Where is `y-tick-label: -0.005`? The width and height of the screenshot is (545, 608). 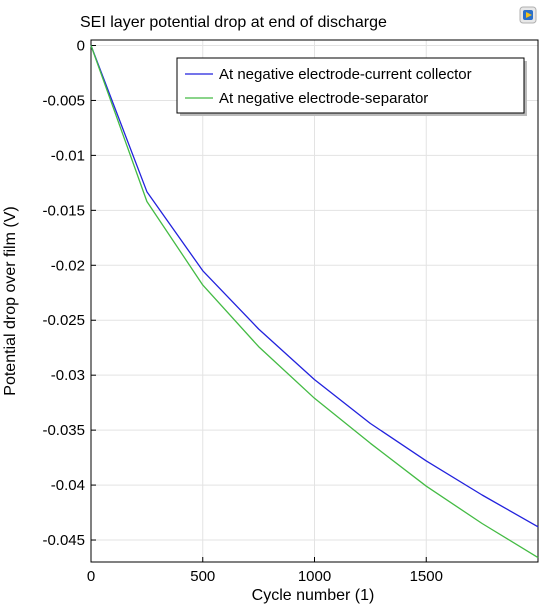 y-tick-label: -0.005 is located at coordinates (63, 100).